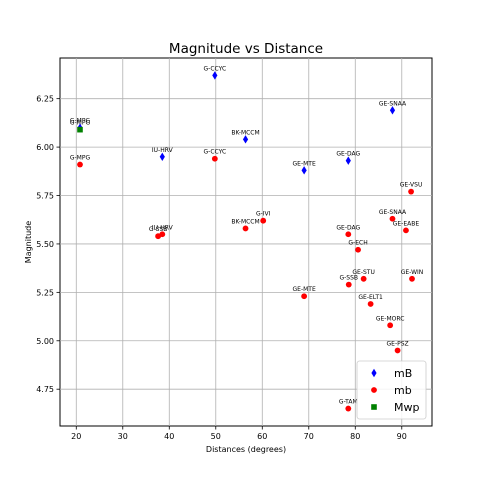 This screenshot has height=480, width=480. Describe the element at coordinates (402, 436) in the screenshot. I see `x-tick-label: 90` at that location.